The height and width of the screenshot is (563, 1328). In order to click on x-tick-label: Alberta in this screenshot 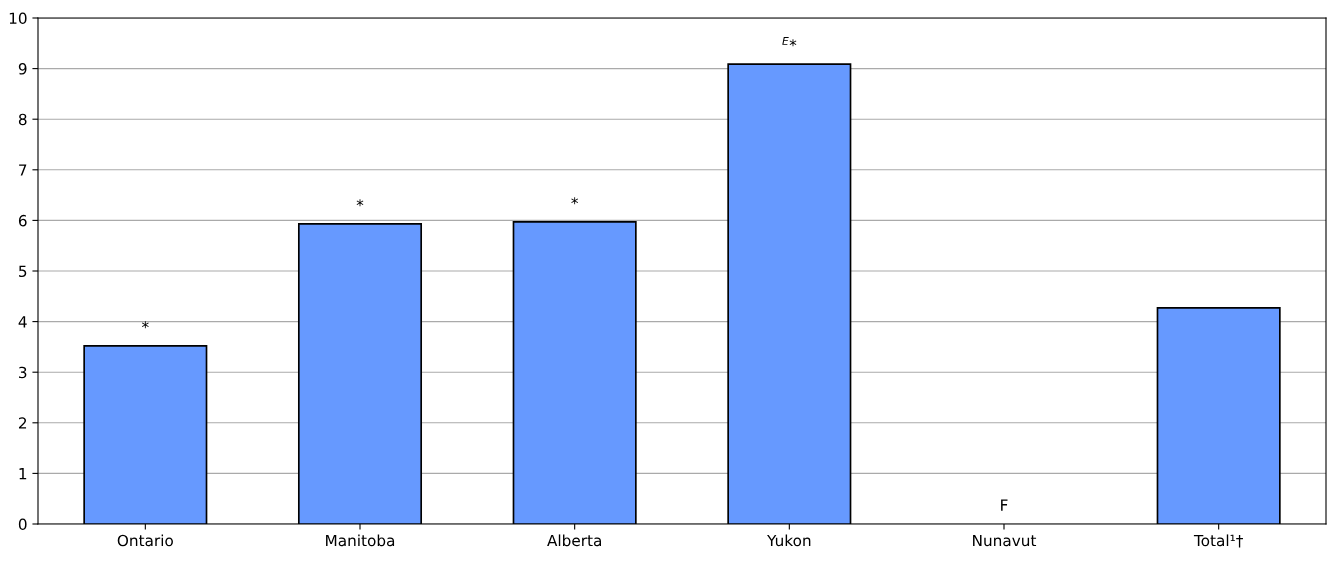, I will do `click(574, 540)`.